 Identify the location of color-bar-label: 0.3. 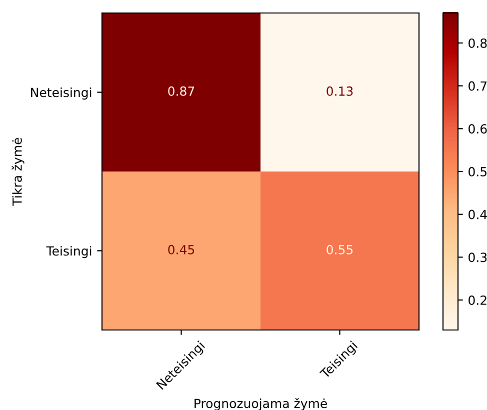
(477, 257).